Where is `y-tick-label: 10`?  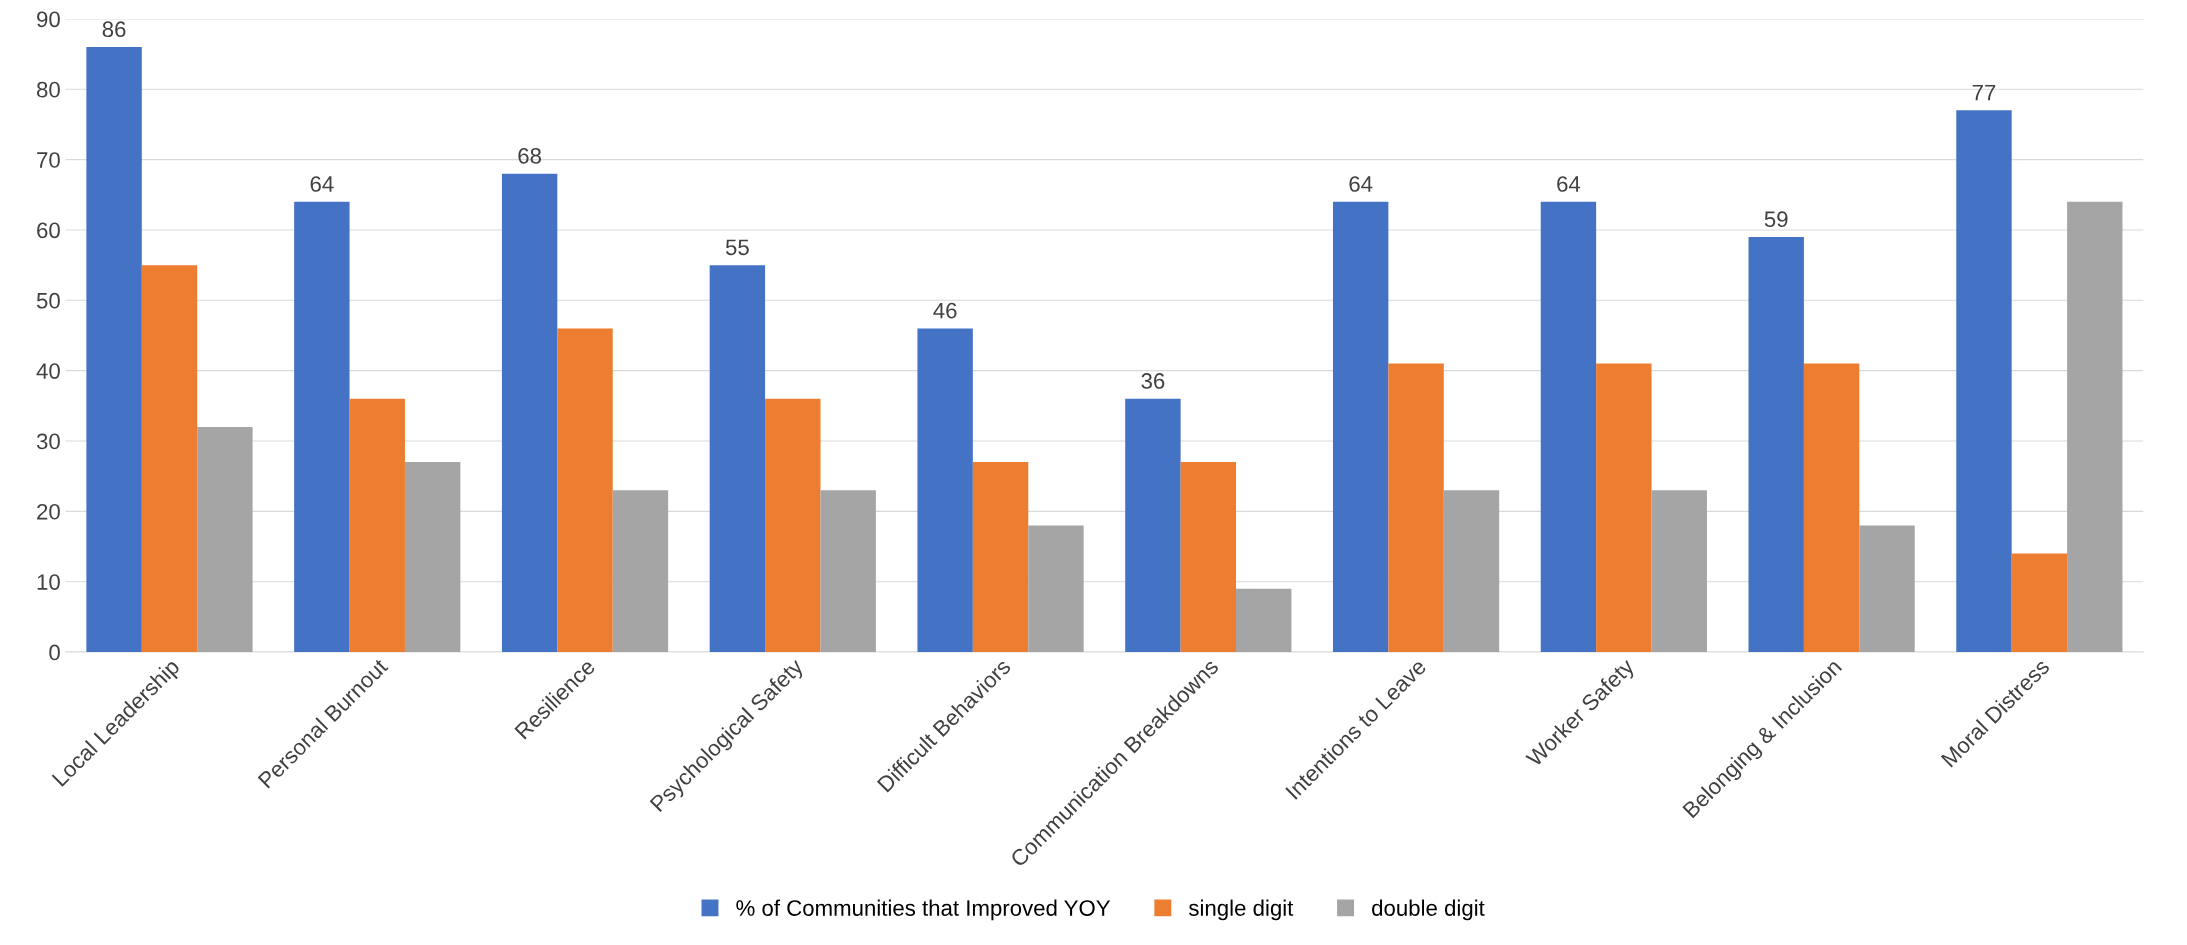
y-tick-label: 10 is located at coordinates (48, 582).